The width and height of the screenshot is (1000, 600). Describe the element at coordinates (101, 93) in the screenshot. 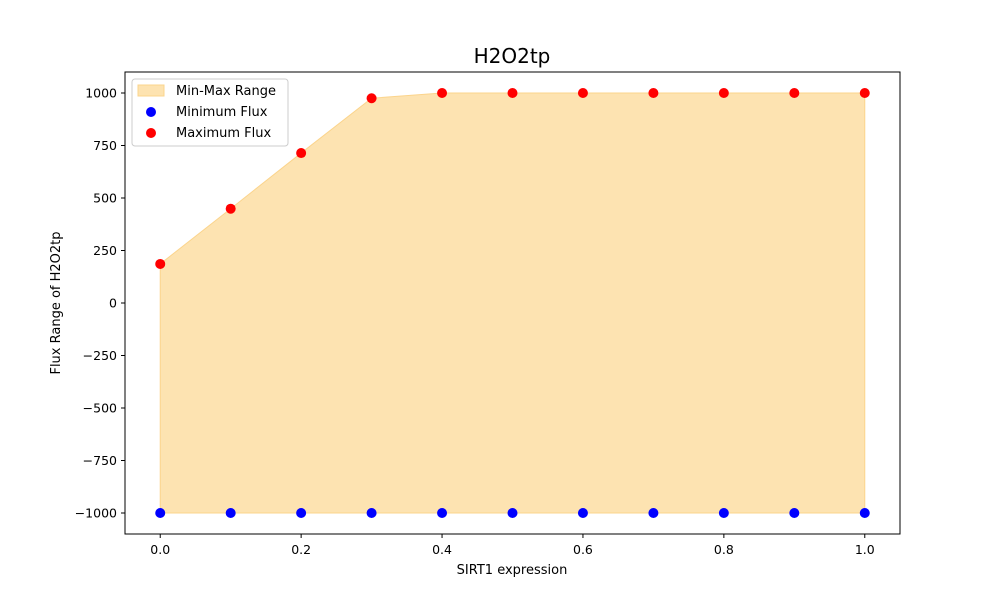

I see `y-tick-label: 1000` at that location.